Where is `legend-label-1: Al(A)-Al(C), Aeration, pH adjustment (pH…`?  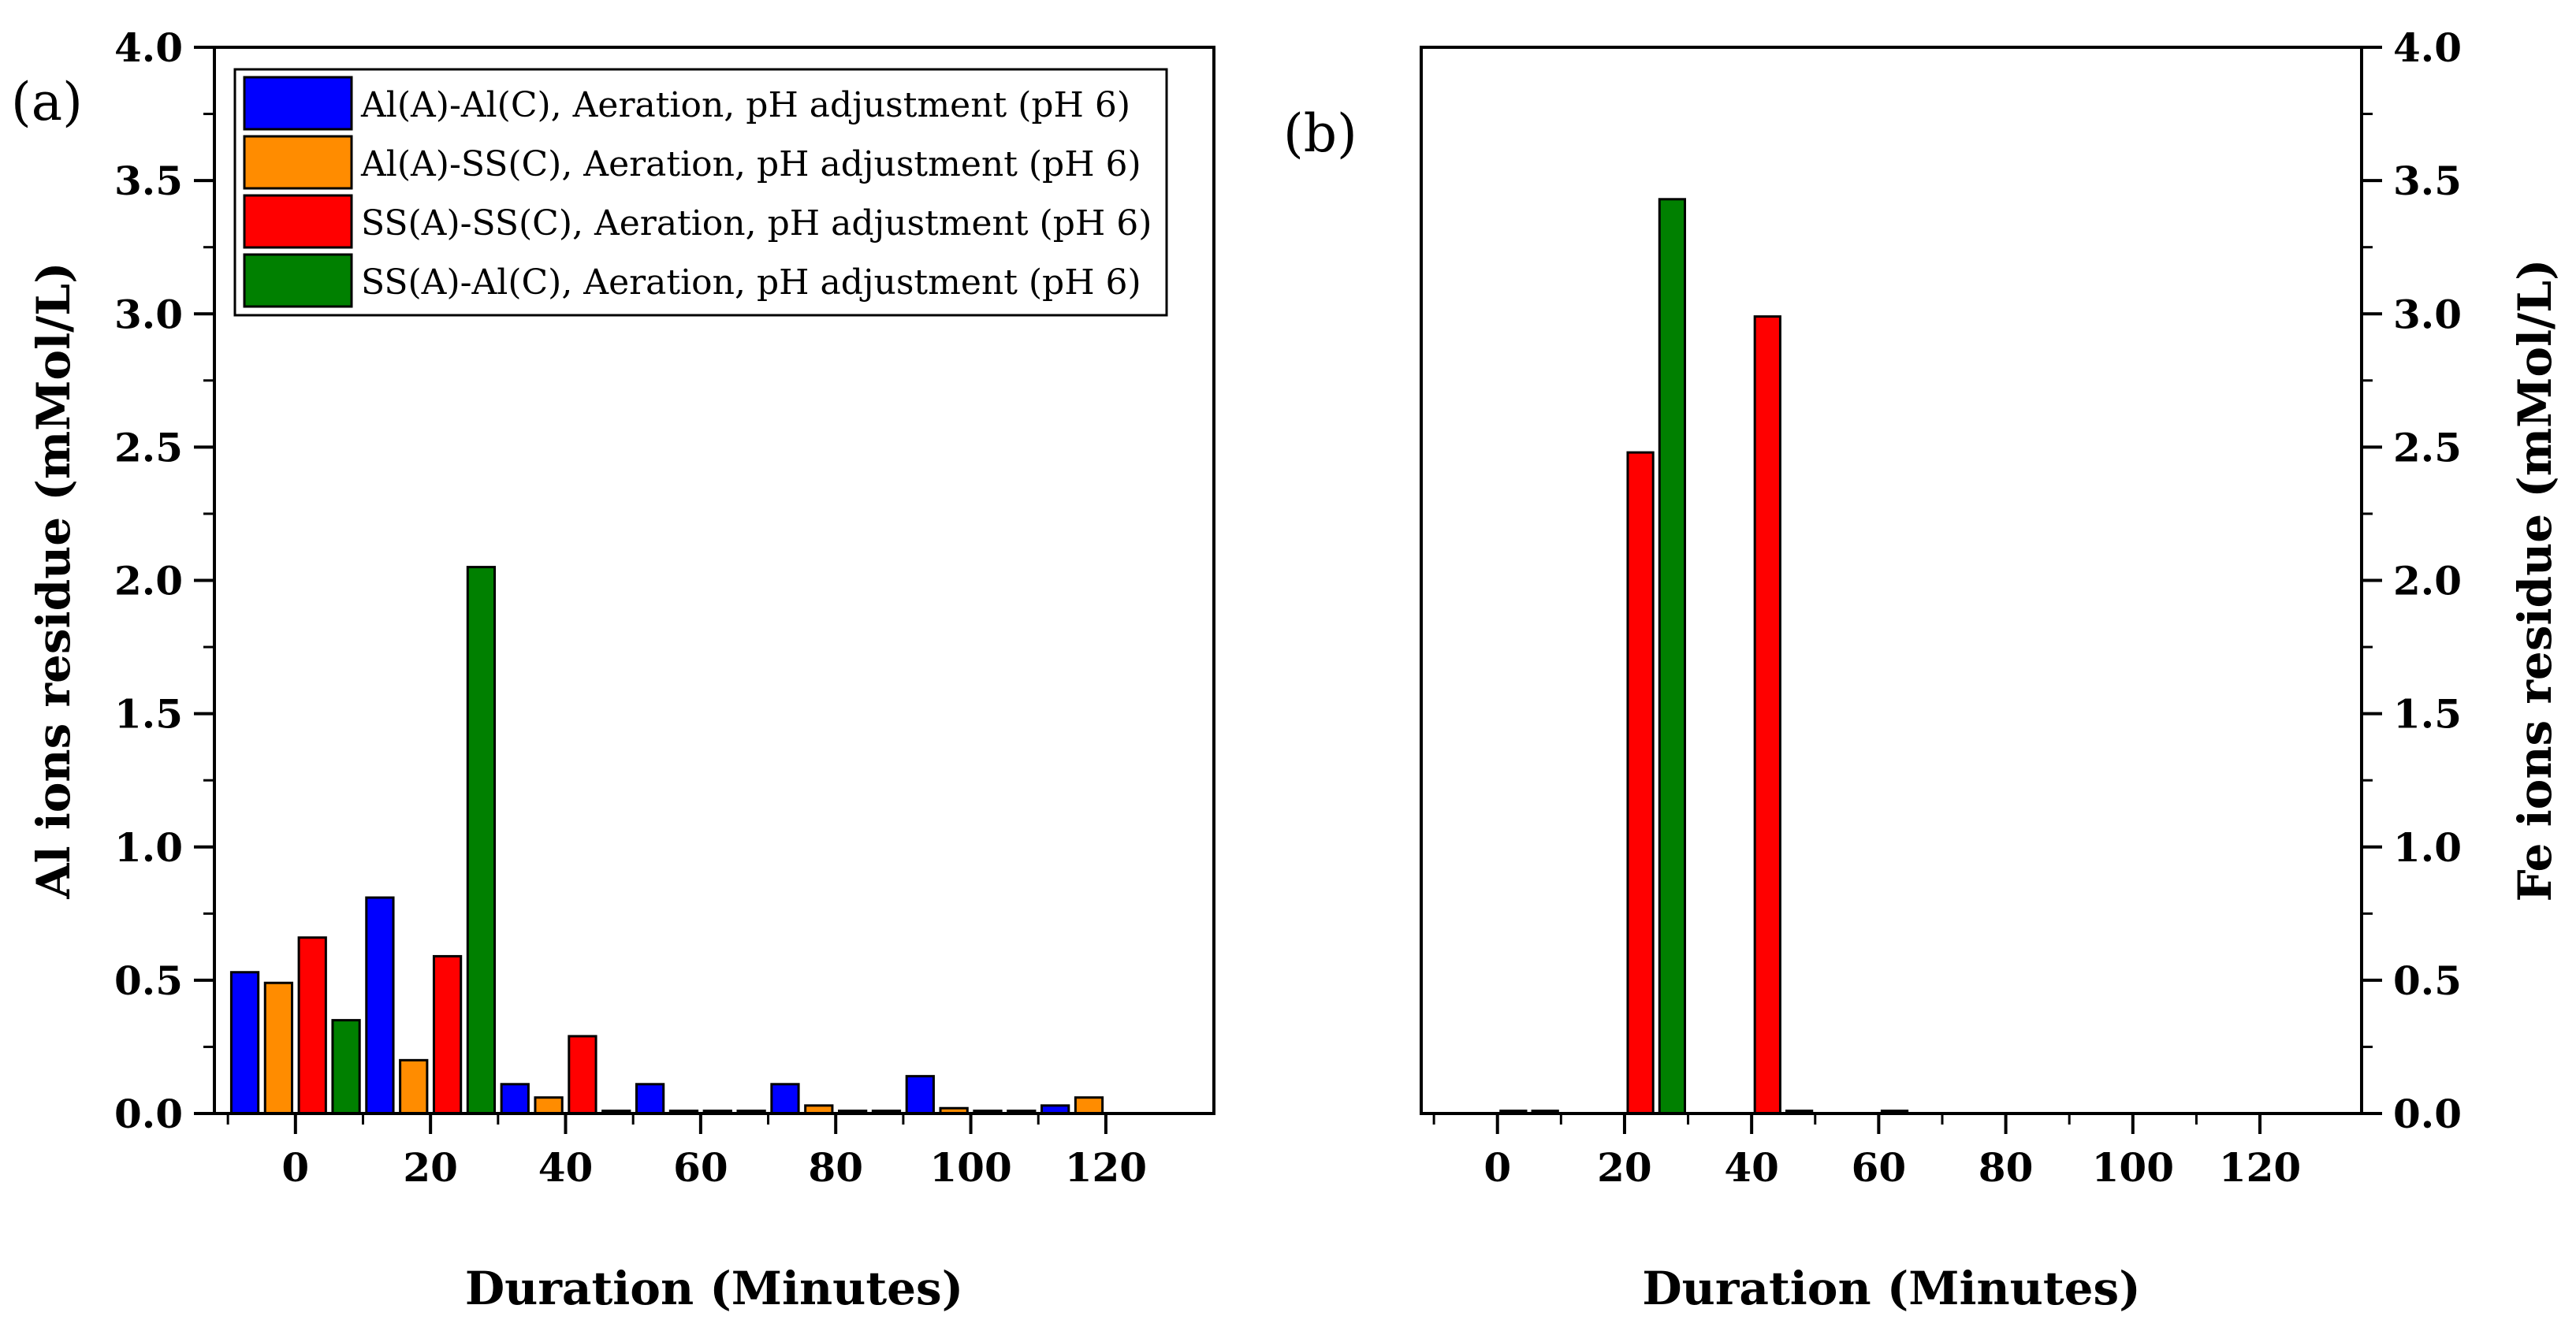 legend-label-1: Al(A)-Al(C), Aeration, pH adjustment (pH… is located at coordinates (745, 105).